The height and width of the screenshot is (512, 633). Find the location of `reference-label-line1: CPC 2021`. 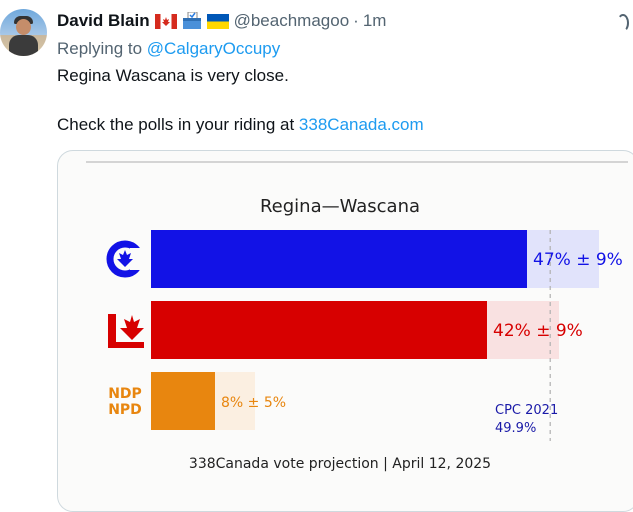

reference-label-line1: CPC 2021 is located at coordinates (526, 410).